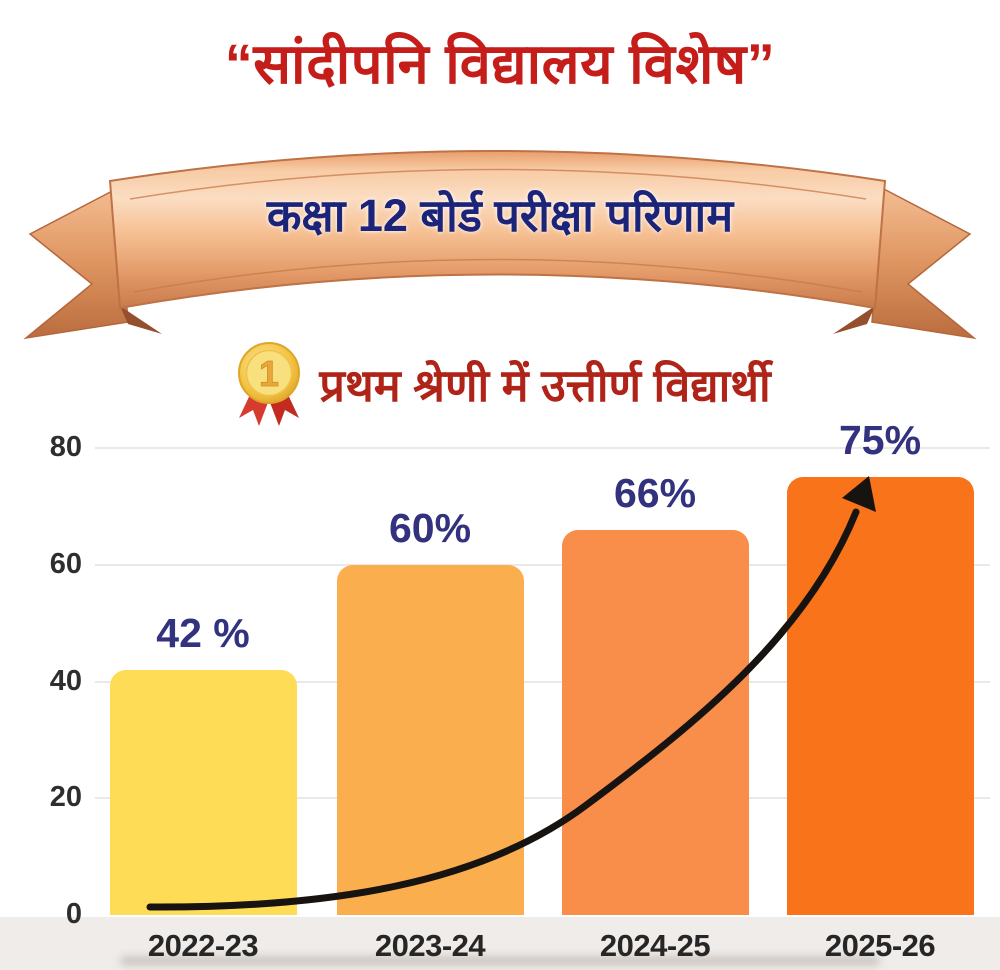 This screenshot has height=970, width=1000. What do you see at coordinates (430, 527) in the screenshot?
I see `bar-value-label-2023-24: 60%` at bounding box center [430, 527].